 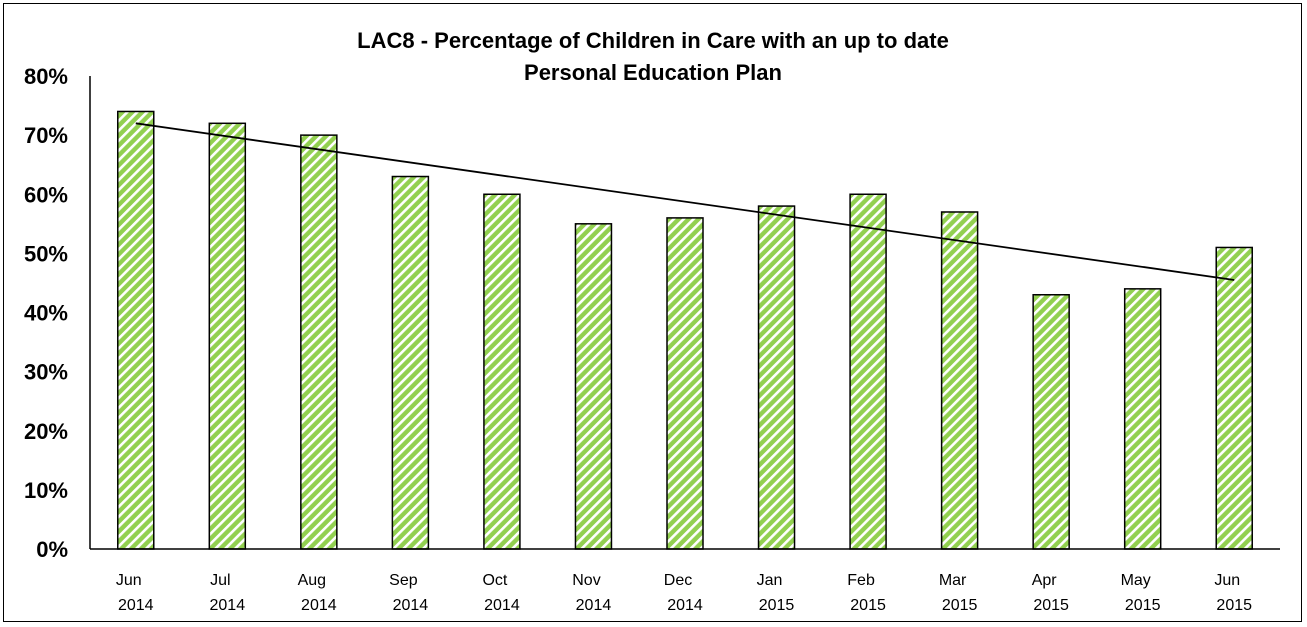 I want to click on y-tick-label: 30%, so click(x=46, y=372).